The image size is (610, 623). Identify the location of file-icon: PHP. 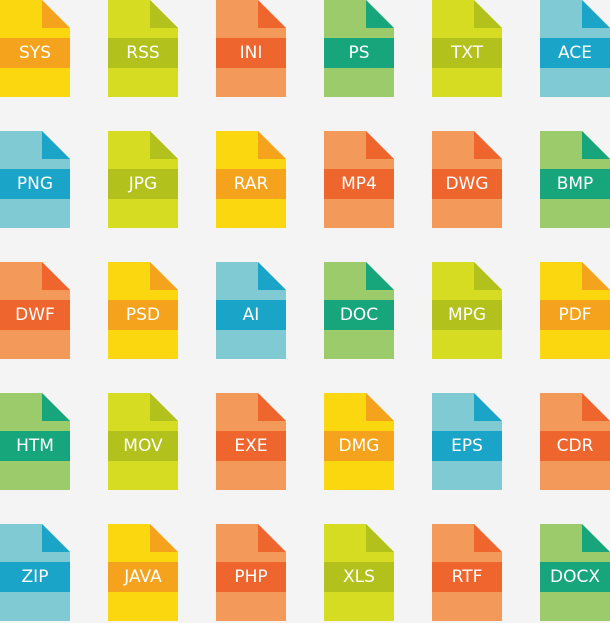
(251, 572).